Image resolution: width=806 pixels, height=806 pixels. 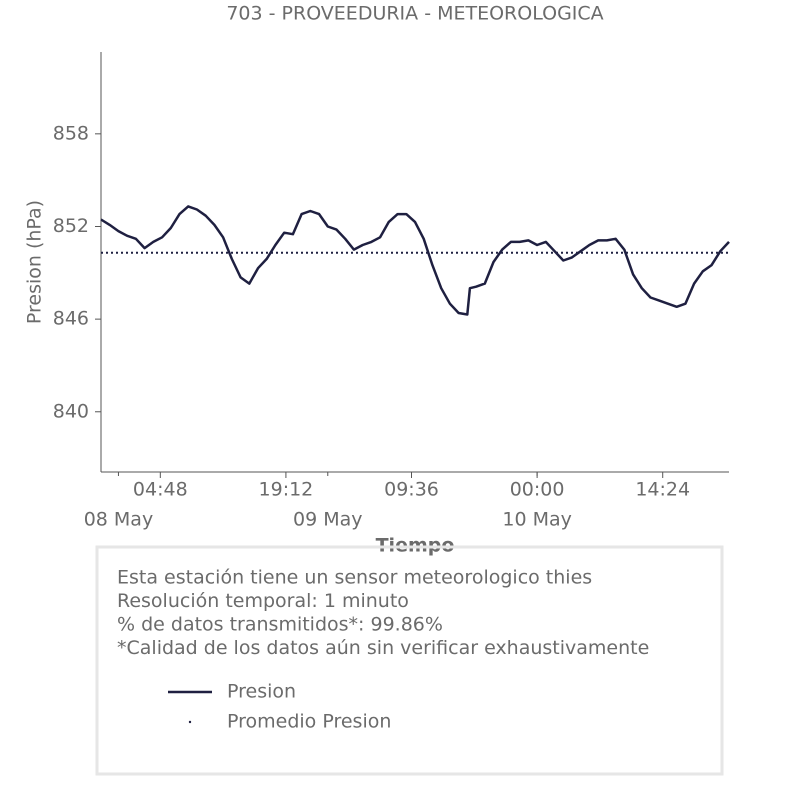 What do you see at coordinates (411, 490) in the screenshot?
I see `x-tick-label: 09:36` at bounding box center [411, 490].